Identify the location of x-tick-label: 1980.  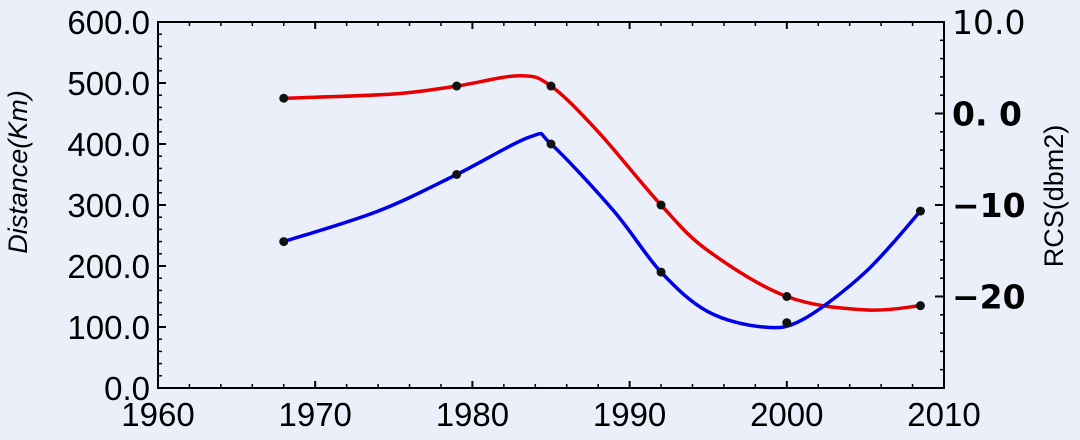
(472, 414).